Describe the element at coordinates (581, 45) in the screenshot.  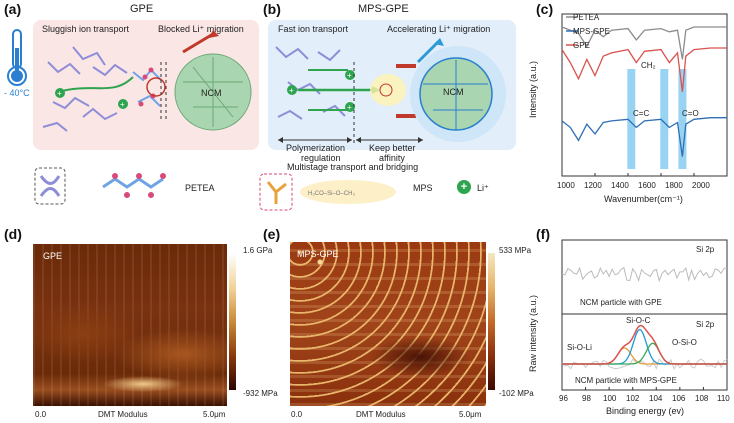
I see `legend-gpe: GPE` at that location.